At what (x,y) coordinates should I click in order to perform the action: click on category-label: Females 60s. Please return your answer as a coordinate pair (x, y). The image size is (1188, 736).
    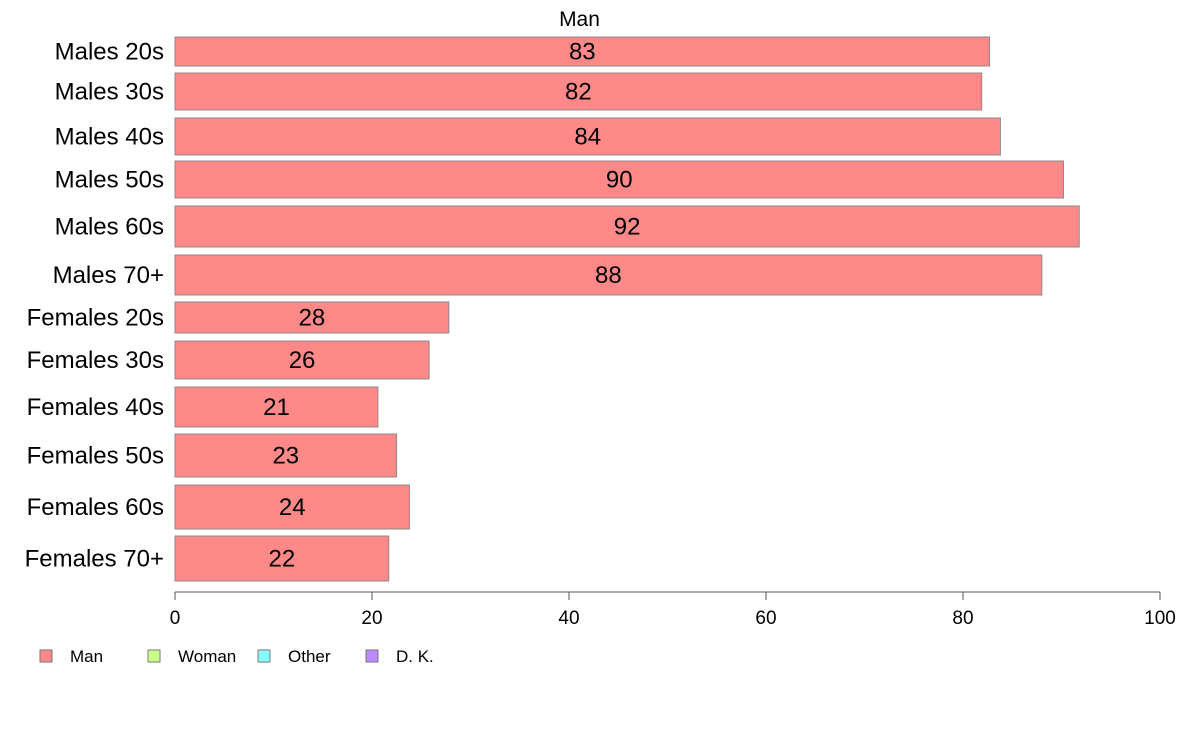
    Looking at the image, I should click on (95, 507).